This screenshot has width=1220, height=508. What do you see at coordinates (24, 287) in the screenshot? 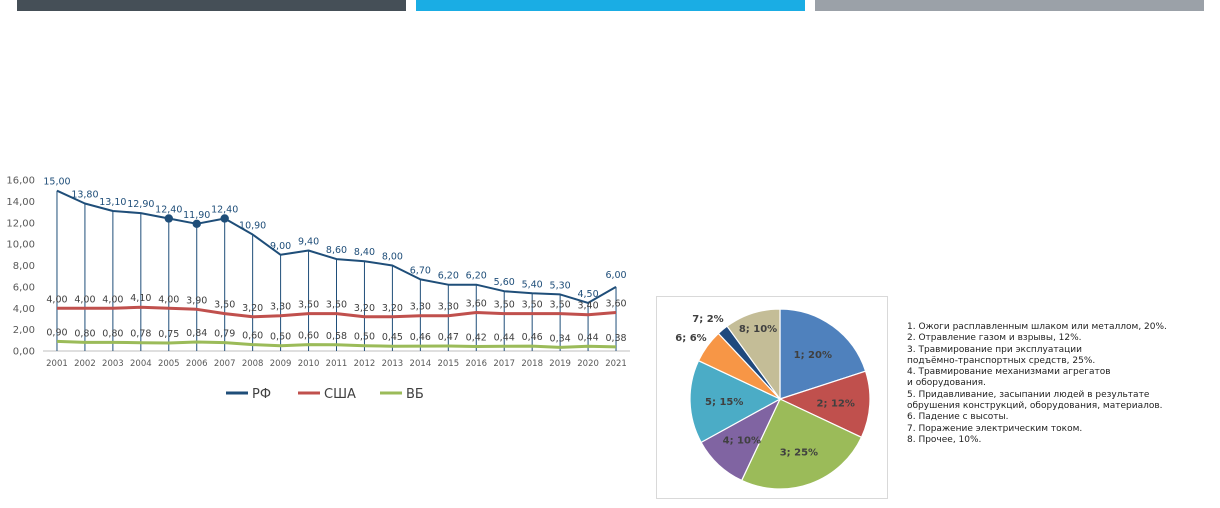
I see `y-tick-label: 6,00` at bounding box center [24, 287].